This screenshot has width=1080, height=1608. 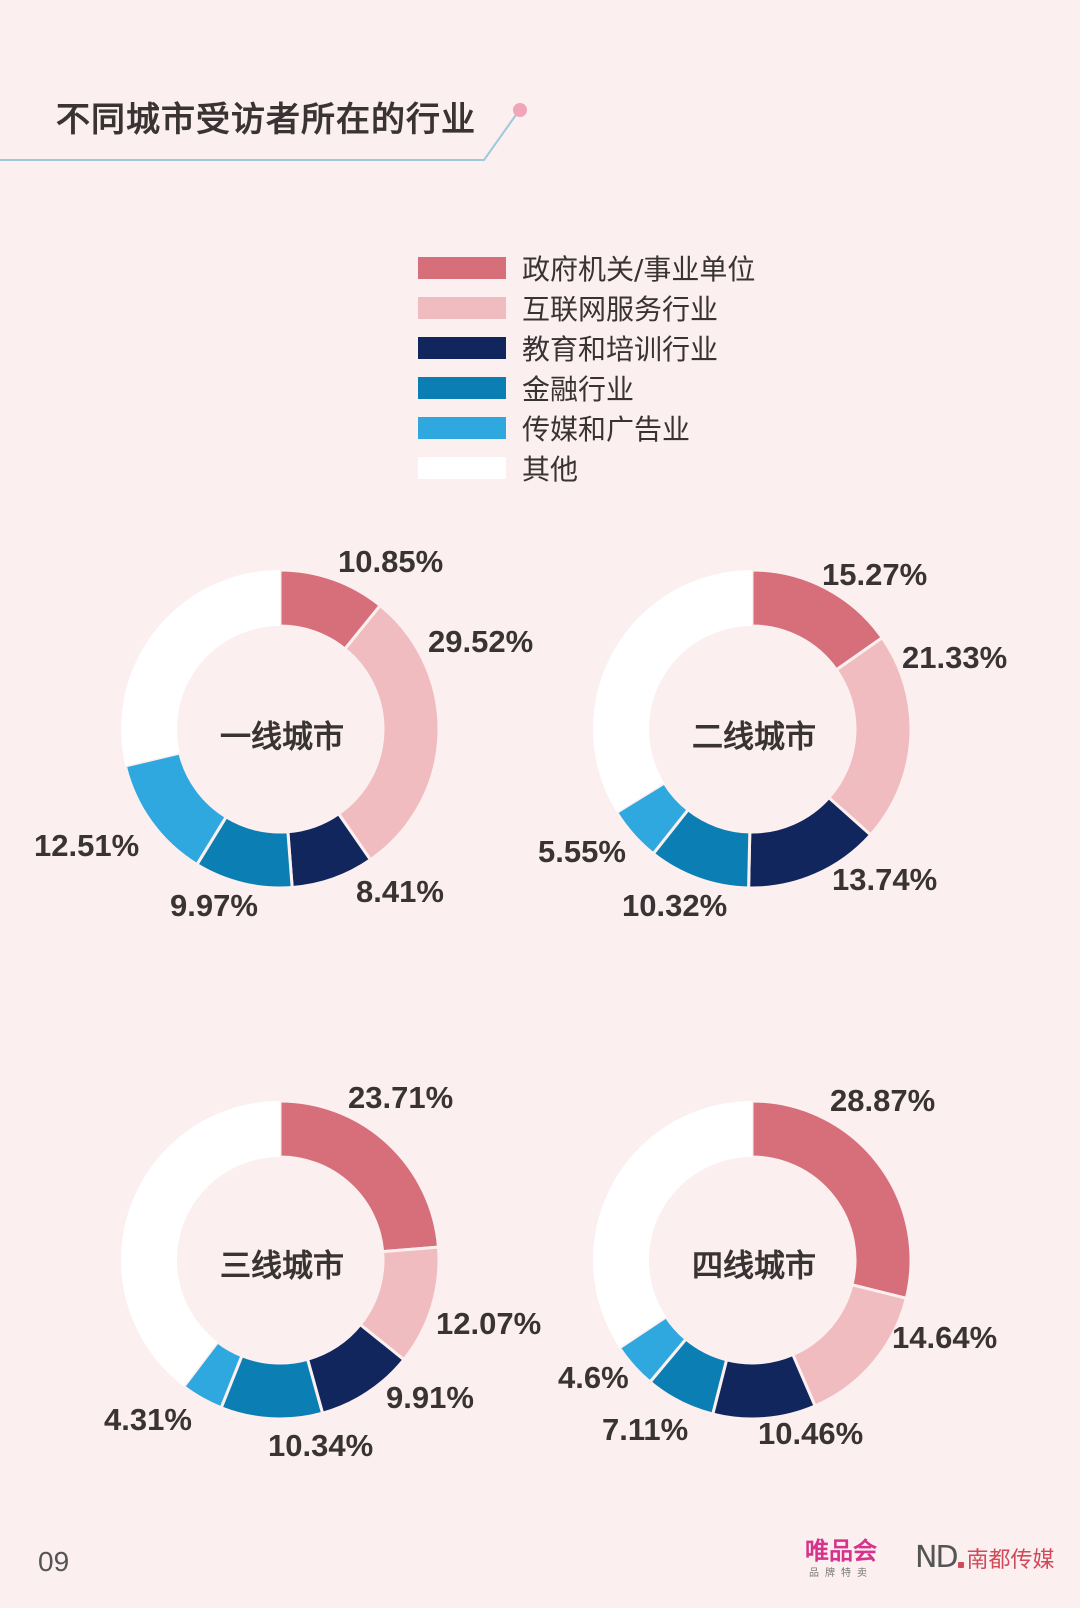 What do you see at coordinates (841, 1551) in the screenshot?
I see `vipshop-logo-text: 唯品会` at bounding box center [841, 1551].